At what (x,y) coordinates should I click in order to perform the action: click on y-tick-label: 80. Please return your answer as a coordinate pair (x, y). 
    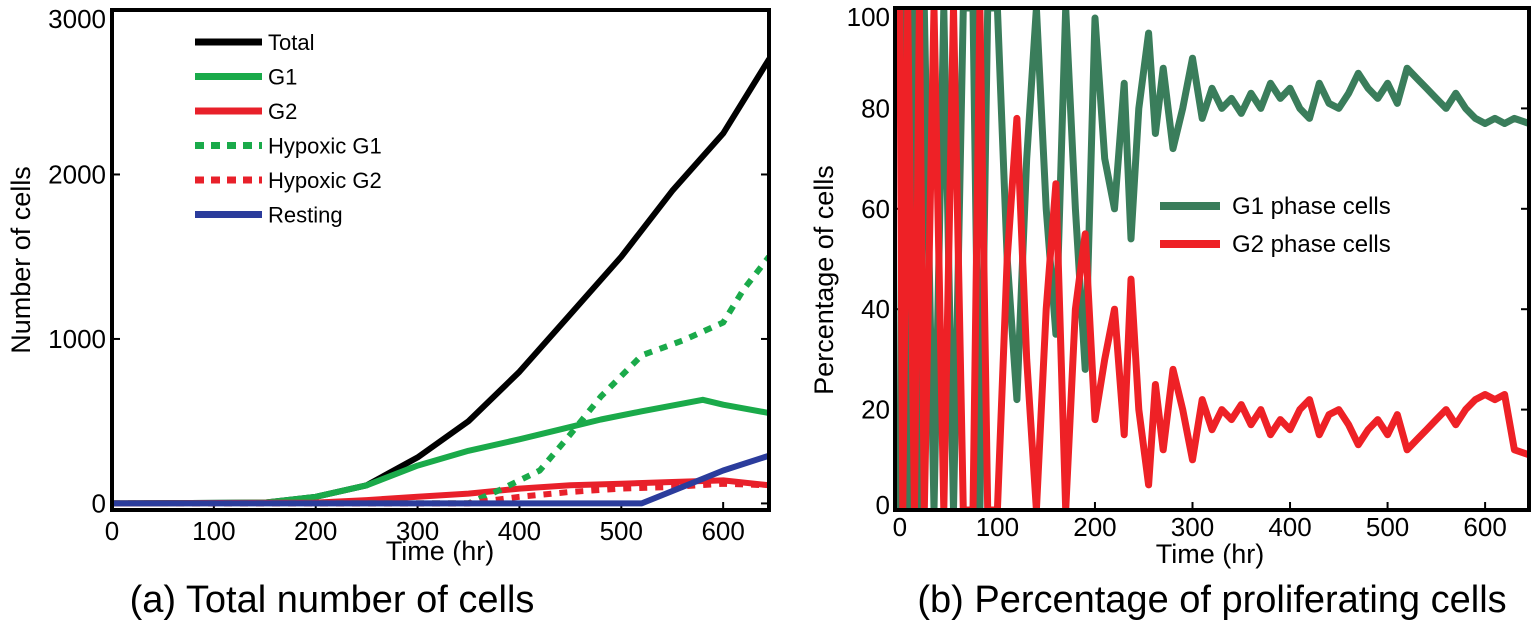
    Looking at the image, I should click on (875, 108).